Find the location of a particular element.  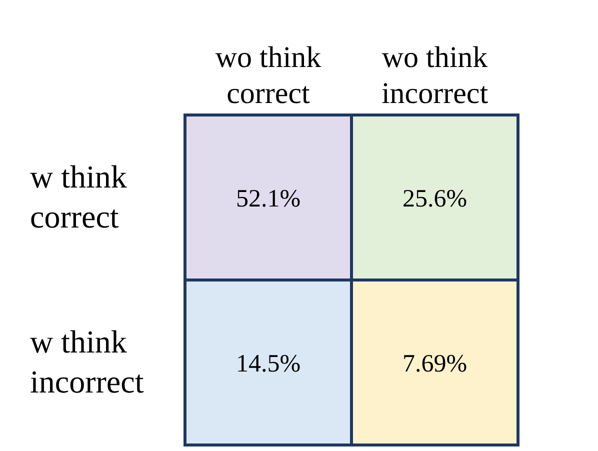

y-tick-label: w think incorrect is located at coordinates (87, 362).